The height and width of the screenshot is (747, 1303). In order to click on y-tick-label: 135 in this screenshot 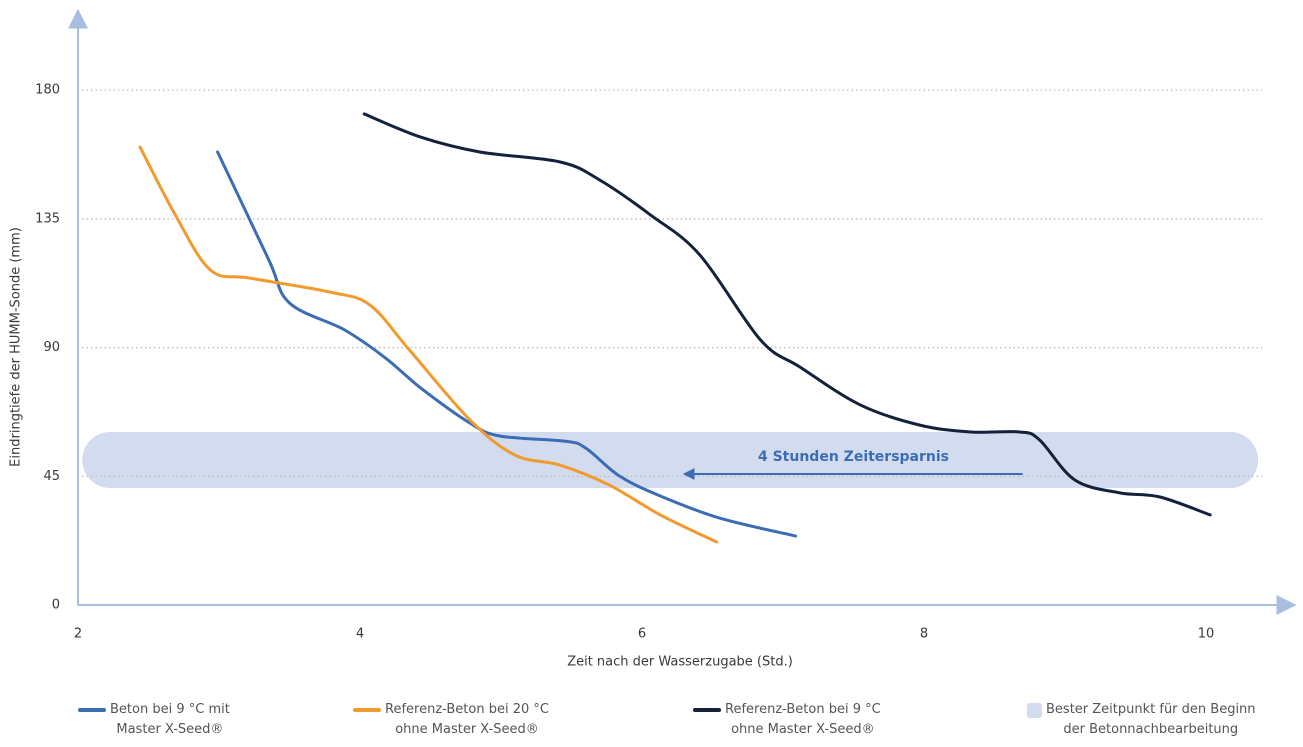, I will do `click(47, 218)`.